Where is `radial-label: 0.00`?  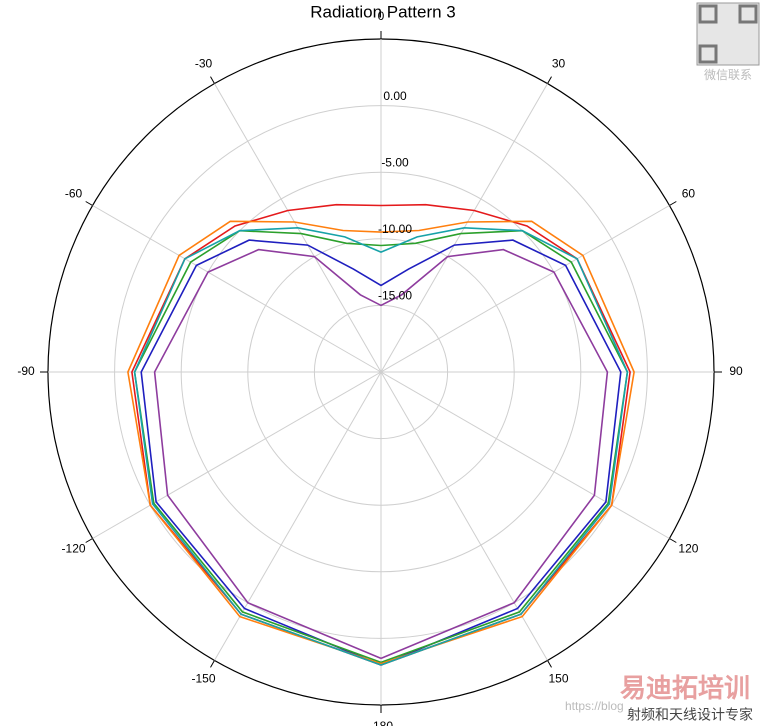 radial-label: 0.00 is located at coordinates (395, 96).